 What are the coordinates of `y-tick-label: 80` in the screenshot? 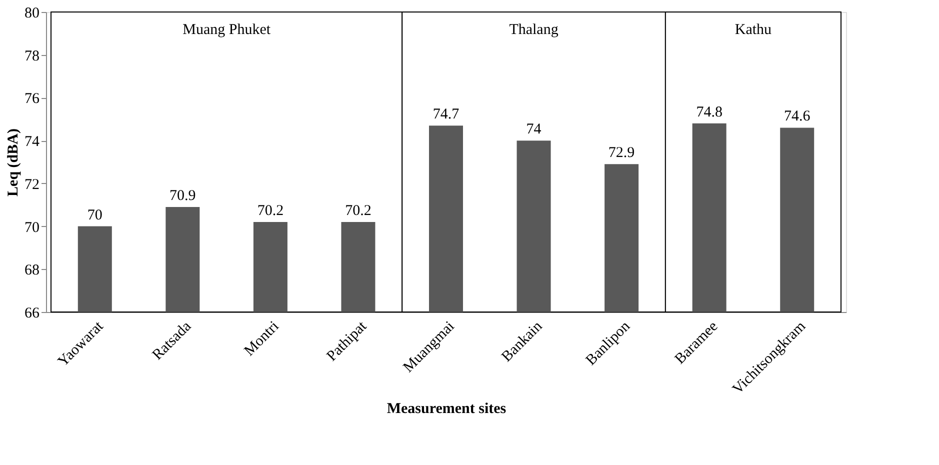 It's located at (32, 14).